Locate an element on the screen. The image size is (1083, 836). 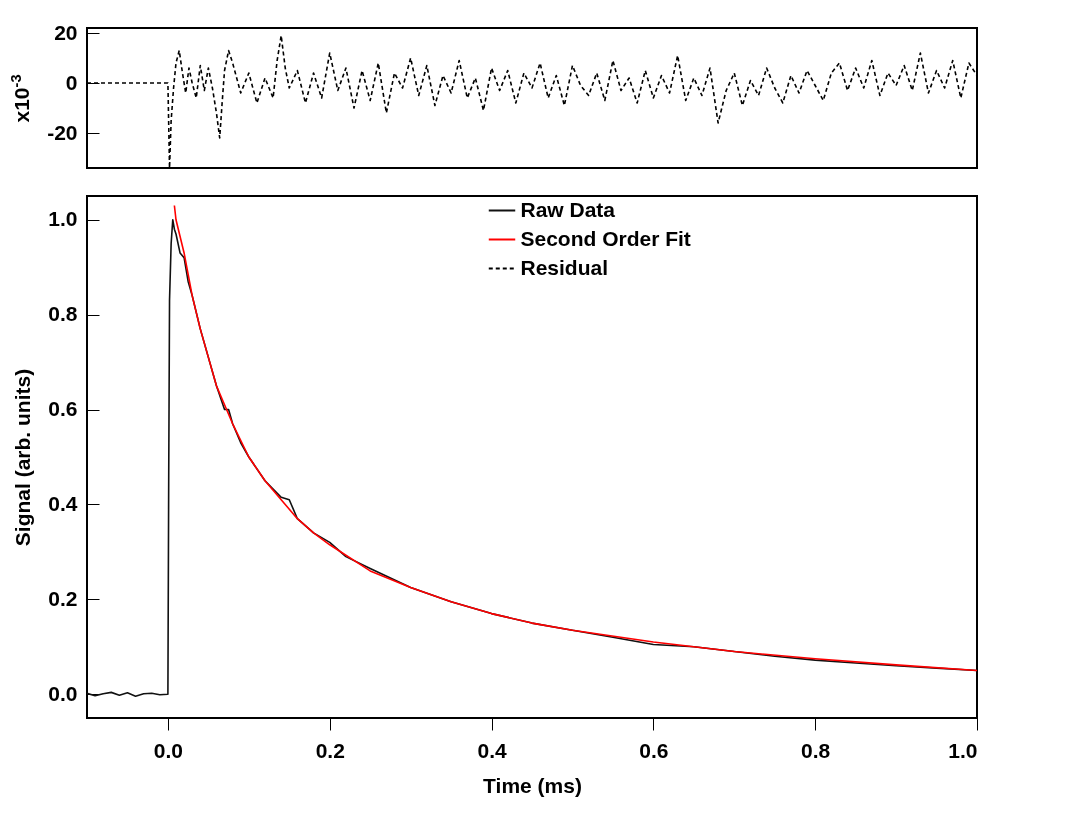
y-tick-label: -20 is located at coordinates (62, 132).